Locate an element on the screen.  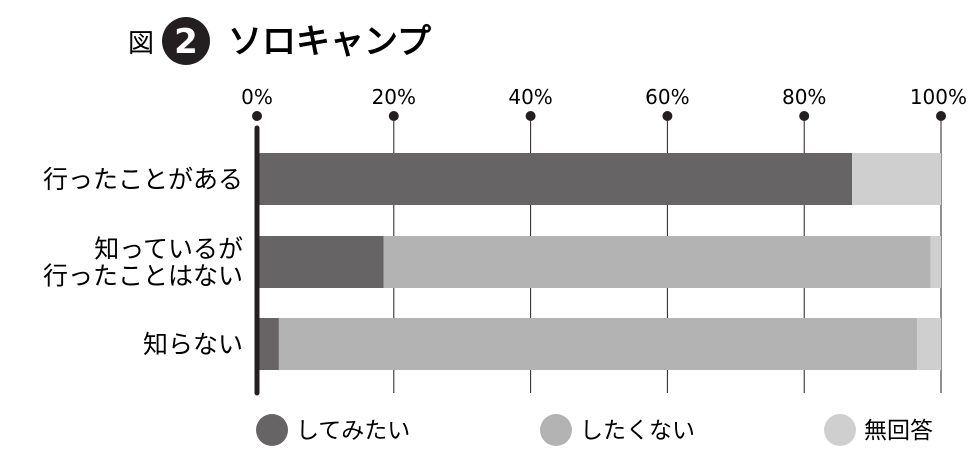
legend-label: 無回答 is located at coordinates (898, 431).